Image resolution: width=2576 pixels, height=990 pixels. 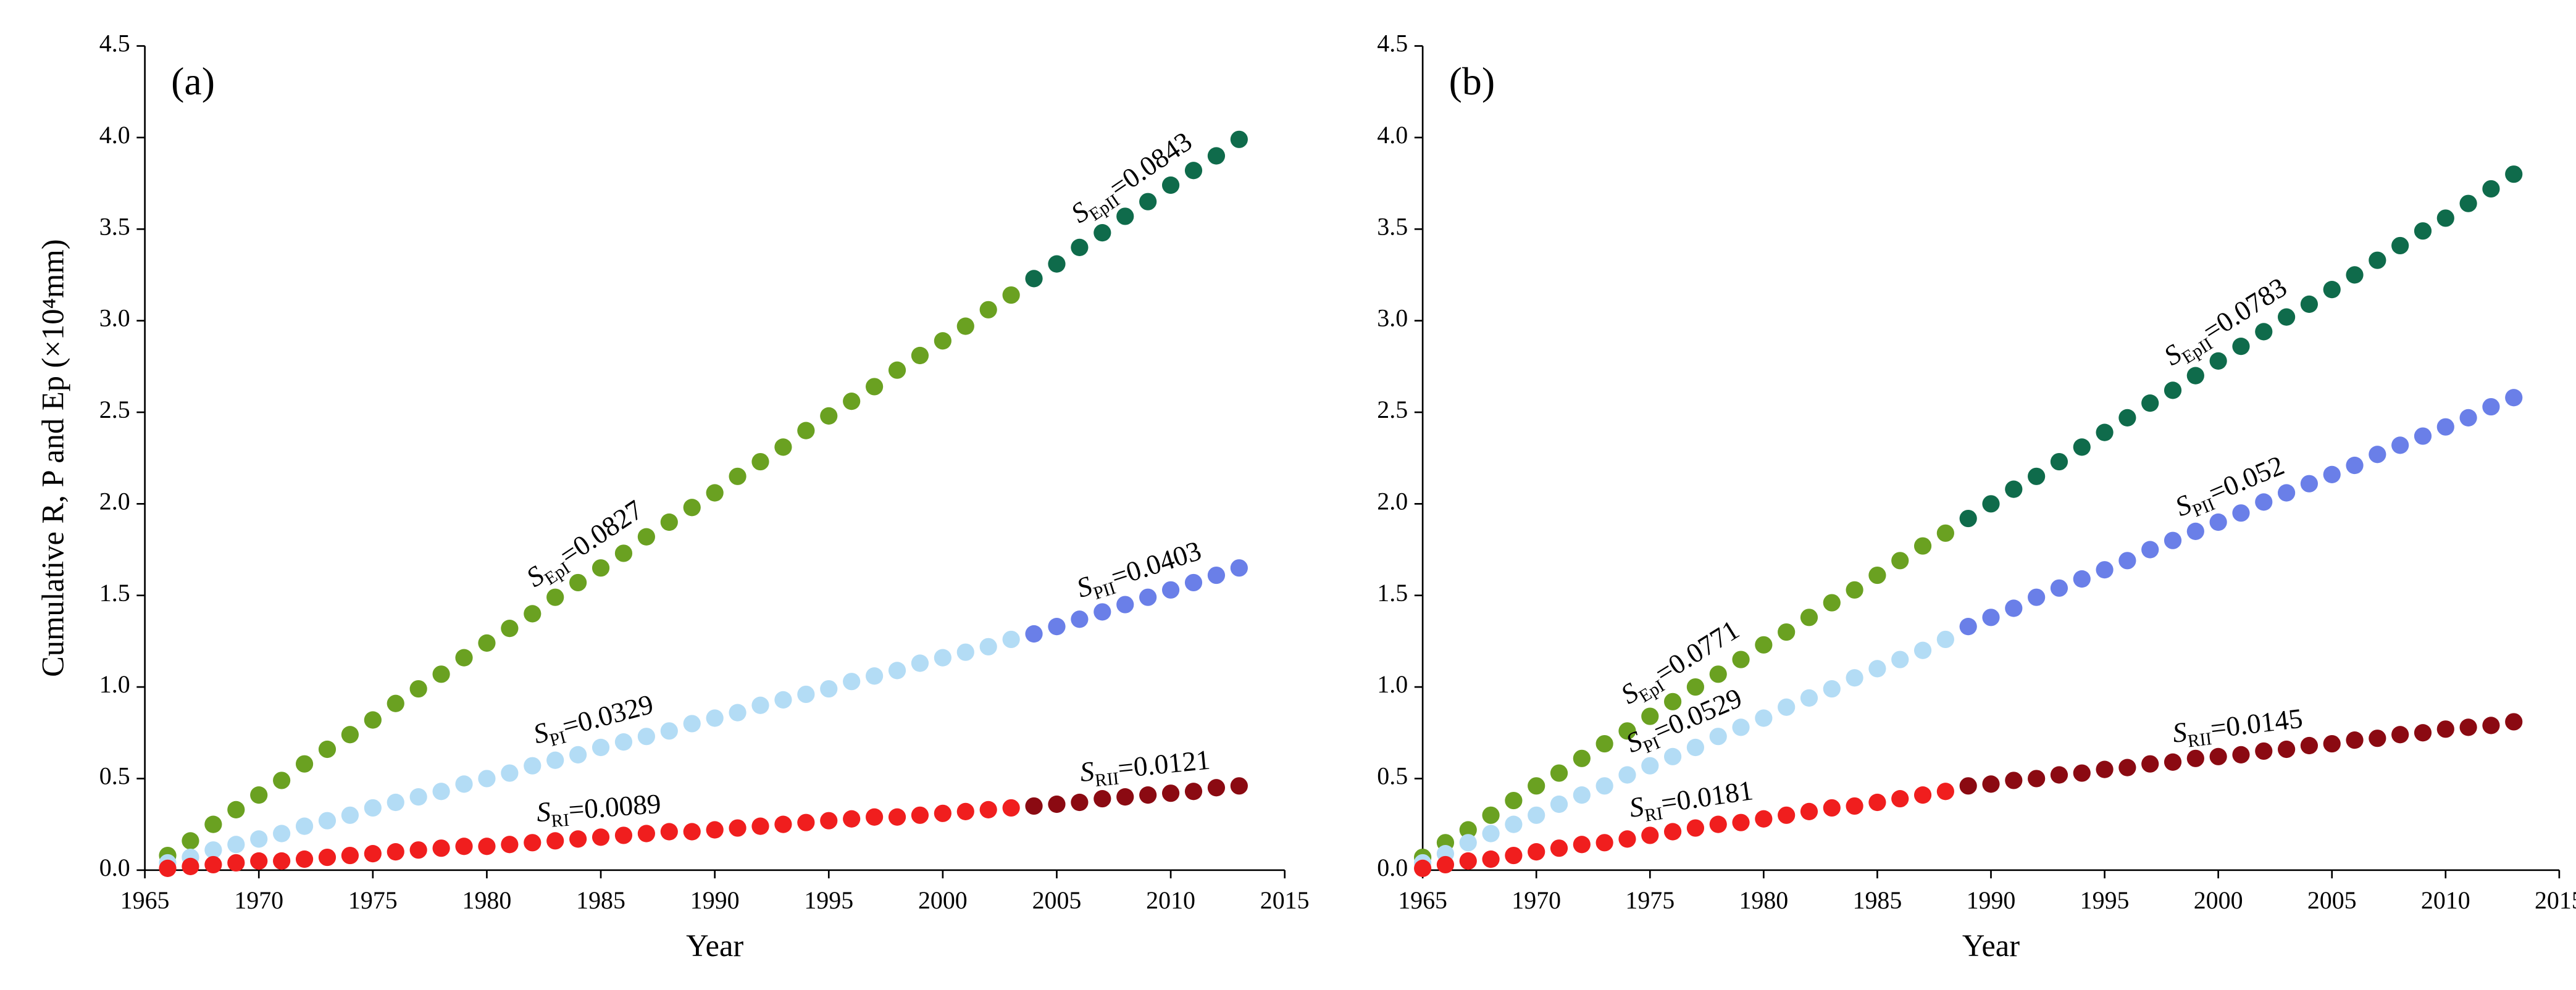 I want to click on slope-value: =0.0089, so click(x=614, y=807).